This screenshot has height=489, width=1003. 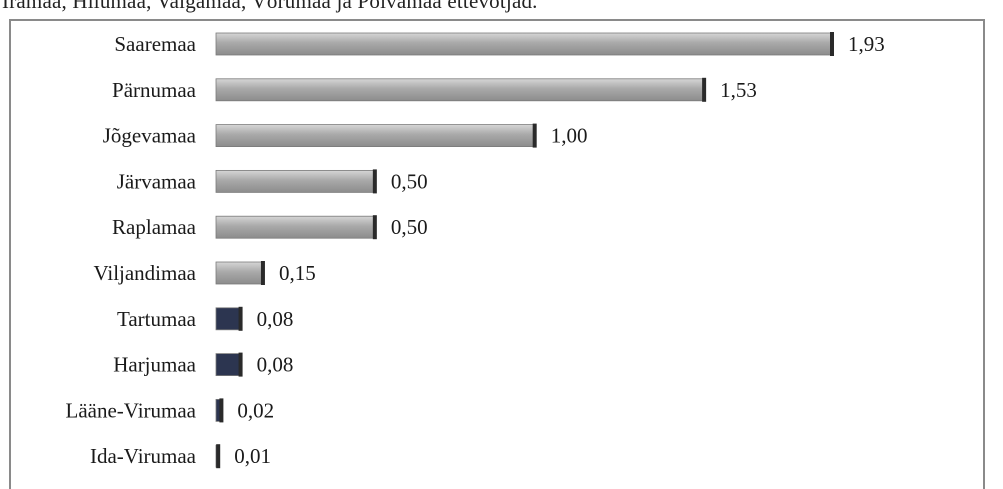 I want to click on bar-viljandimaa, so click(x=240, y=273).